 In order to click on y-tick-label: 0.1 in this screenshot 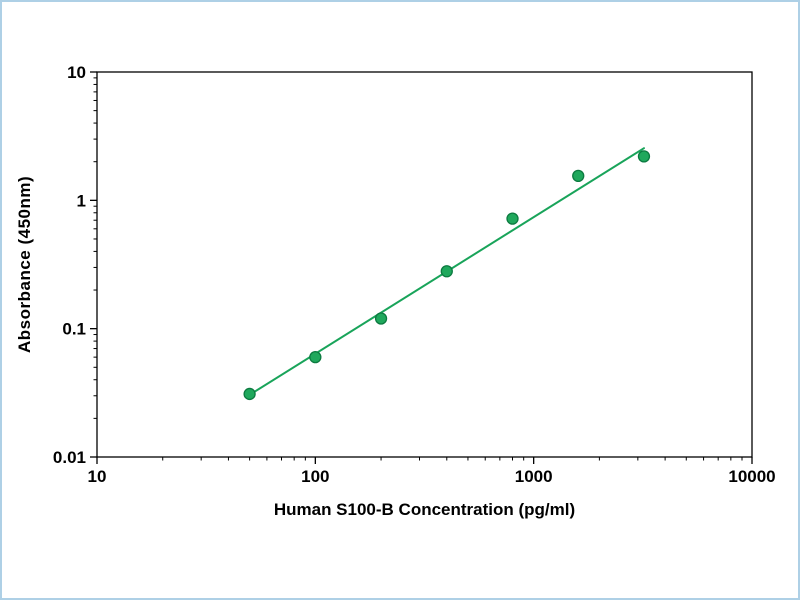, I will do `click(74, 329)`.